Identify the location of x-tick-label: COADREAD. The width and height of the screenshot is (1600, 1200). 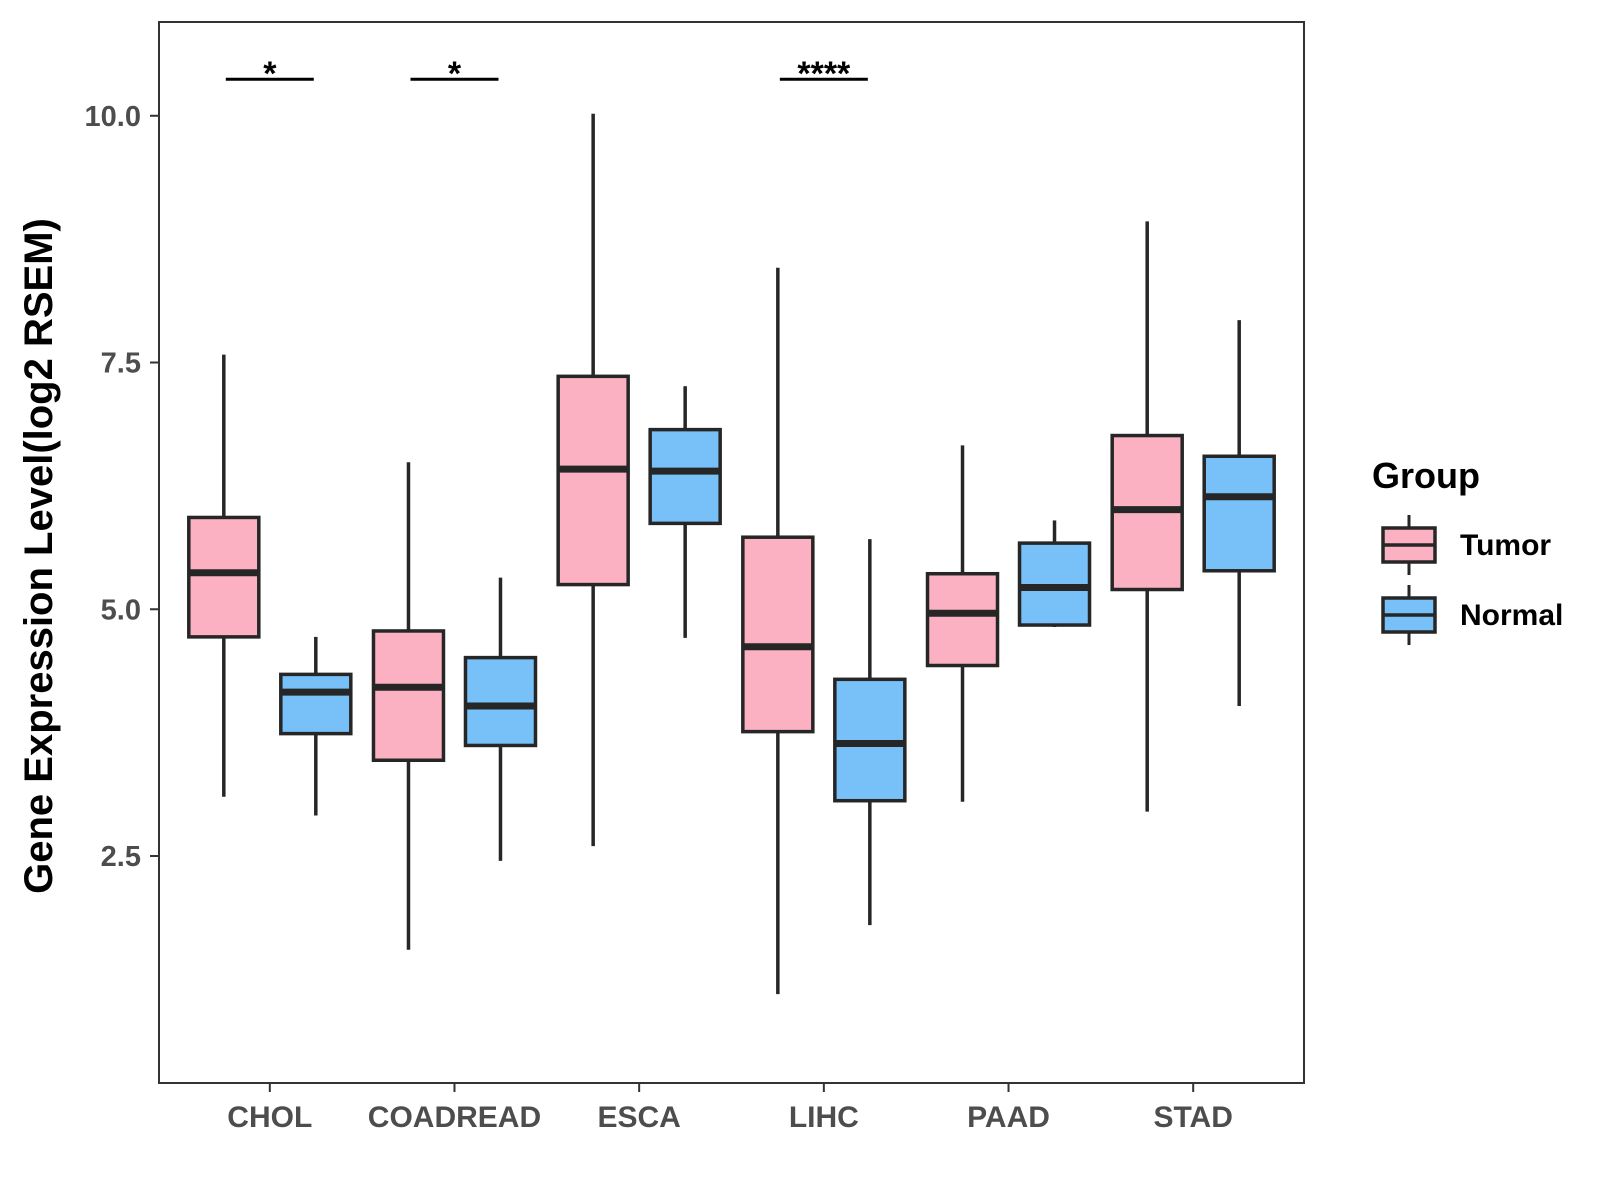
(454, 1117).